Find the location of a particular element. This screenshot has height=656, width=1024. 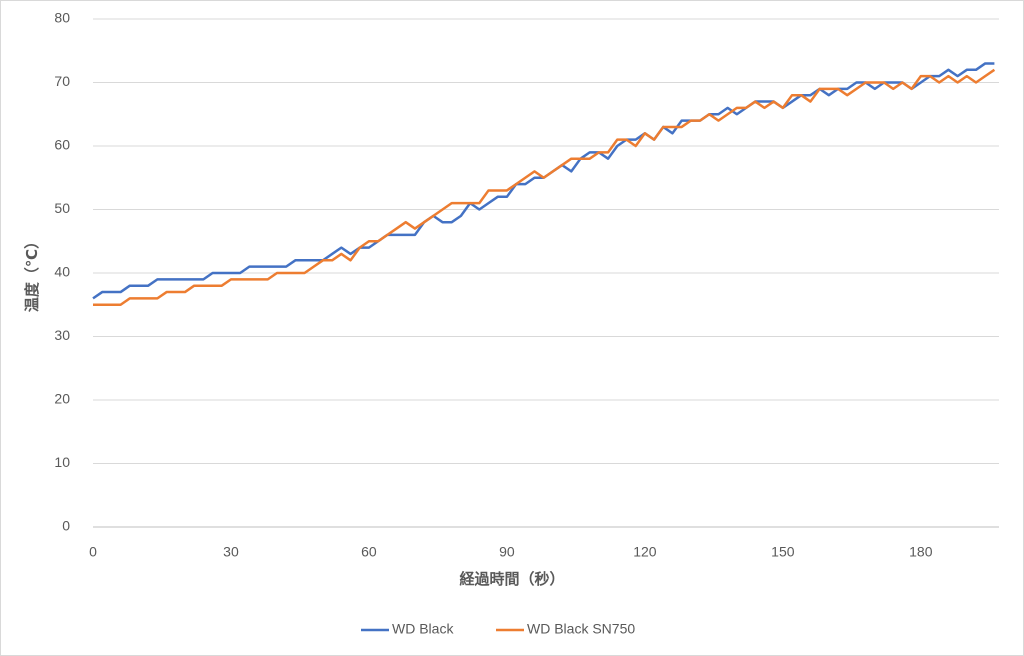

y-tick-label: 60 is located at coordinates (62, 145).